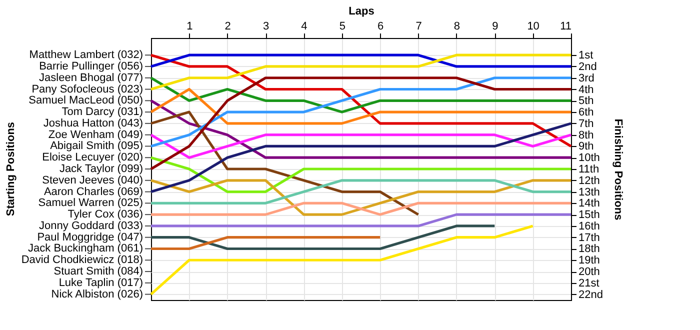 The height and width of the screenshot is (330, 700). I want to click on text: Matthew Lambert (032), so click(86, 55).